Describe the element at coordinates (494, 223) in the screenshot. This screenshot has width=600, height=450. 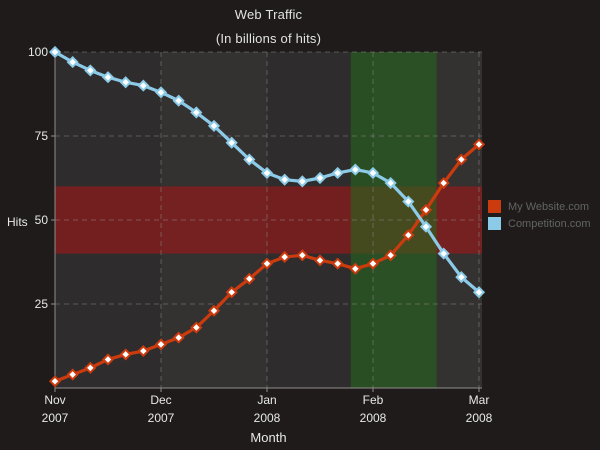
I see `legend-swatch-competition` at that location.